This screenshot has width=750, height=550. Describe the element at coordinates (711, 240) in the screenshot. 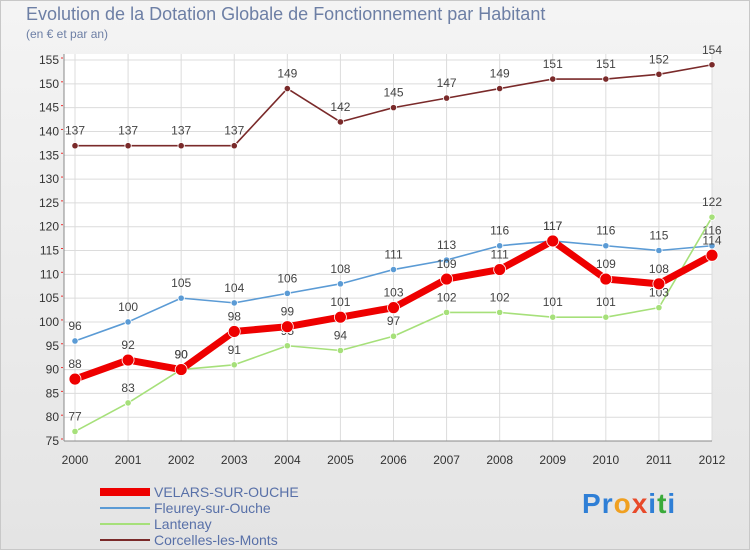

I see `data-label: 114` at that location.